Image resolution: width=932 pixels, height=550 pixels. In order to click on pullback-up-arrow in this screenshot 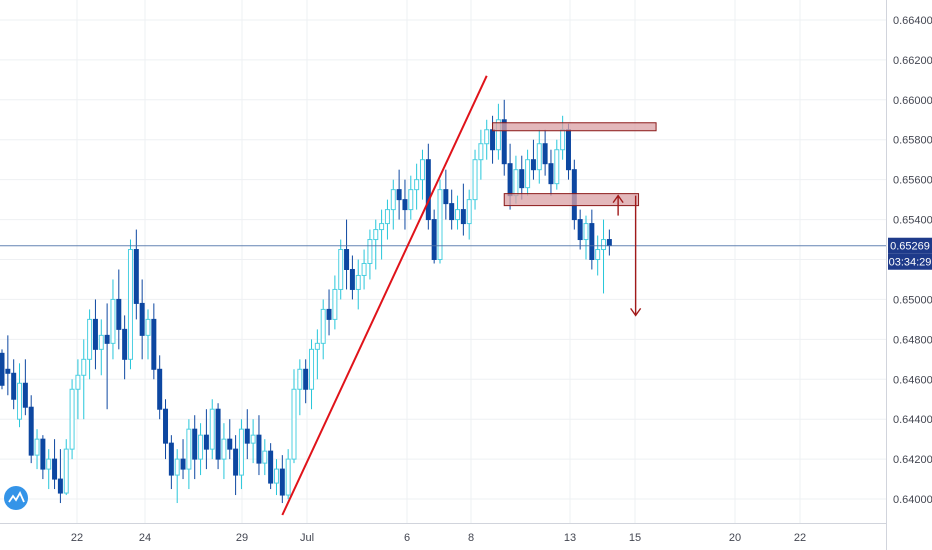, I will do `click(618, 205)`.